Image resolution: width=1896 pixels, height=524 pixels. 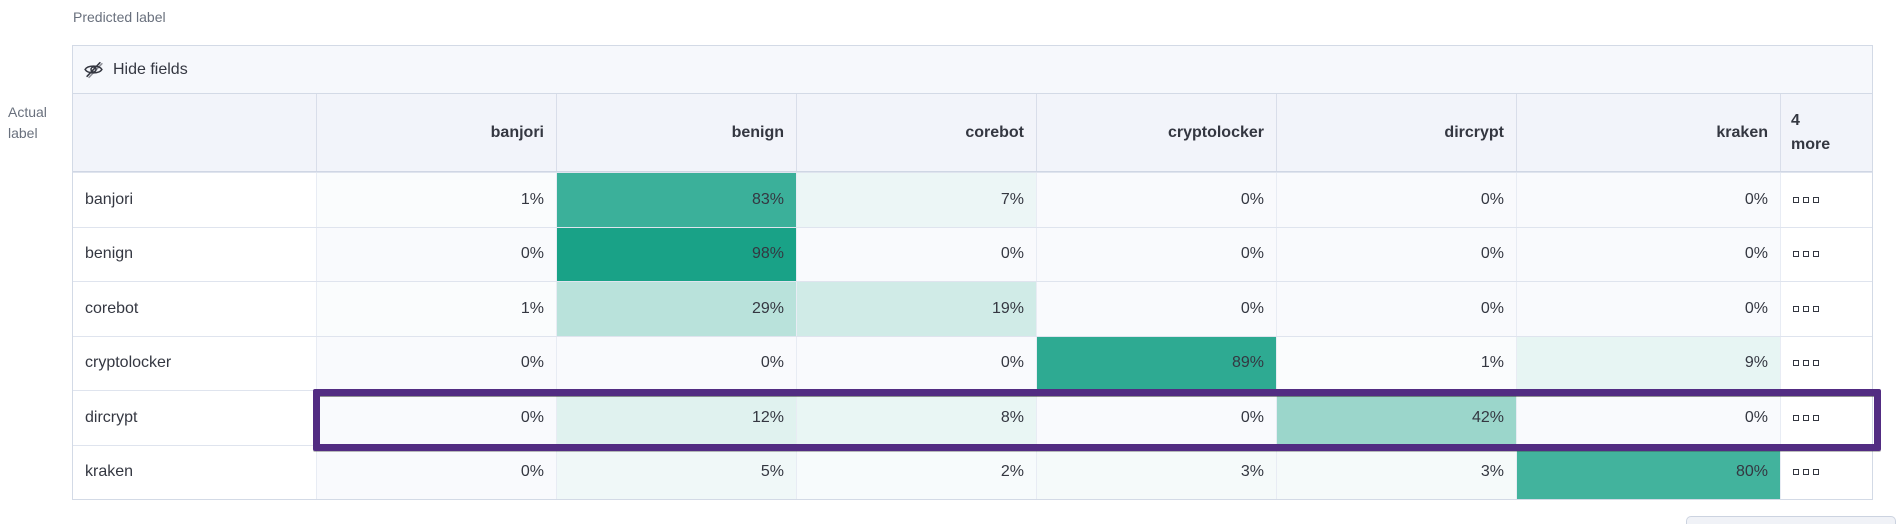 What do you see at coordinates (1649, 363) in the screenshot?
I see `cell-cryptolocker-kraken: 9%` at bounding box center [1649, 363].